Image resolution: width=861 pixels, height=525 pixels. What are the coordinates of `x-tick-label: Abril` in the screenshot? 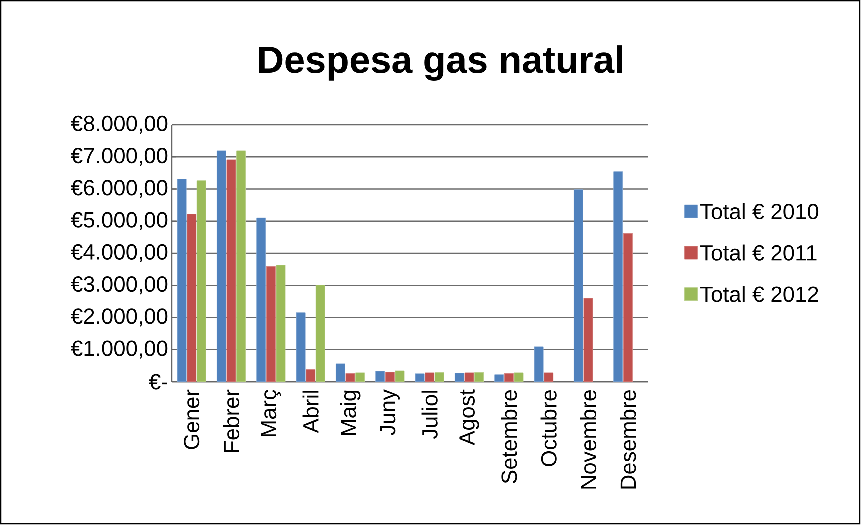 It's located at (310, 412).